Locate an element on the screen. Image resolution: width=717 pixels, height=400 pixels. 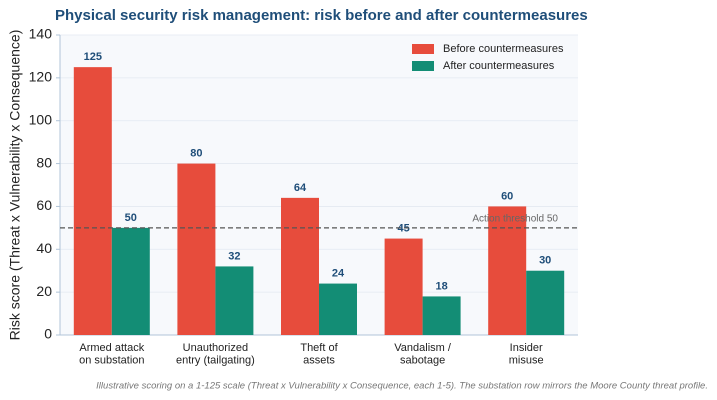
legend-label: After countermeasures is located at coordinates (499, 66).